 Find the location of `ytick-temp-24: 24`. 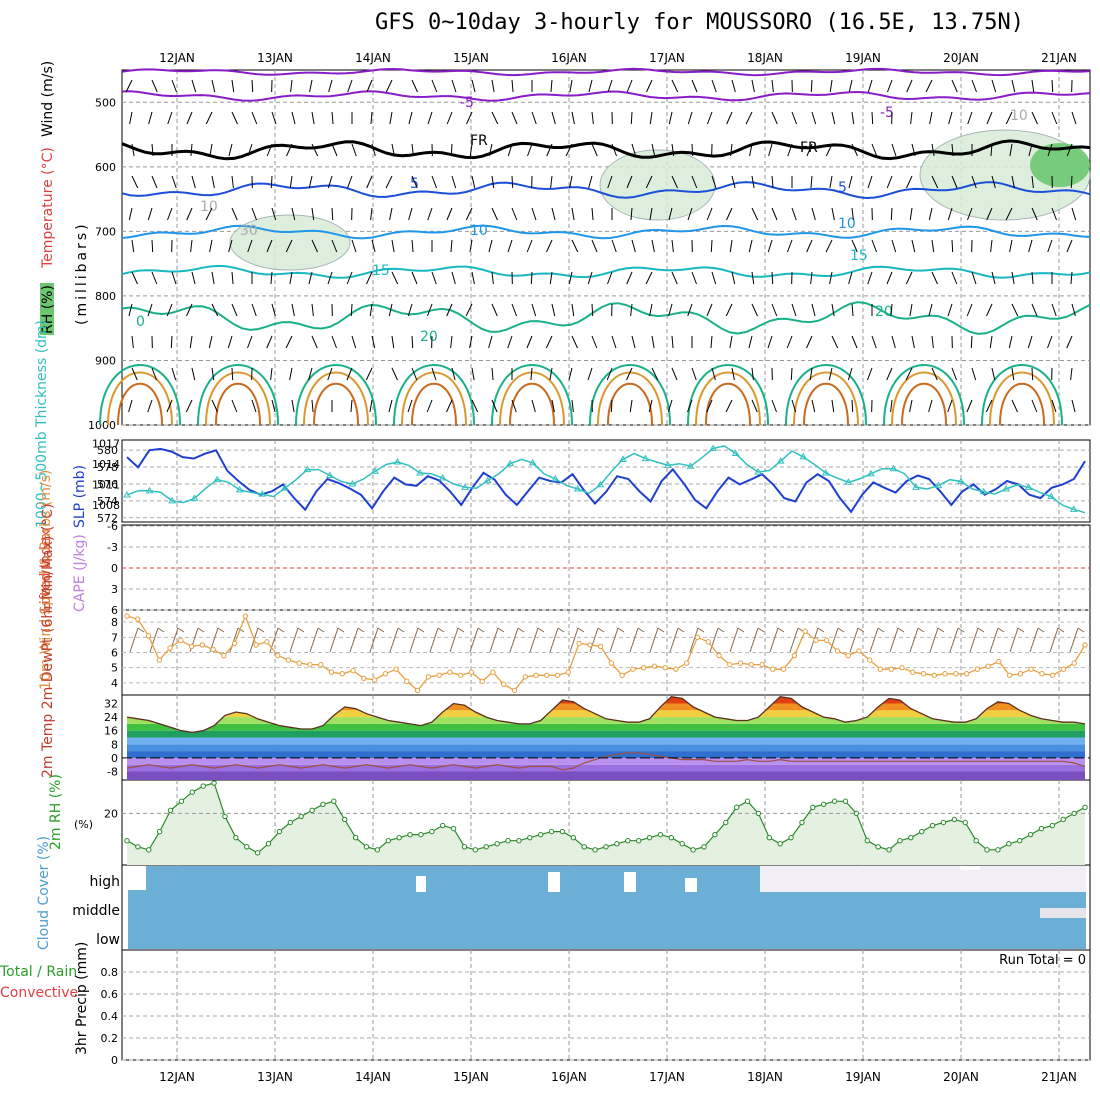

ytick-temp-24: 24 is located at coordinates (111, 717).